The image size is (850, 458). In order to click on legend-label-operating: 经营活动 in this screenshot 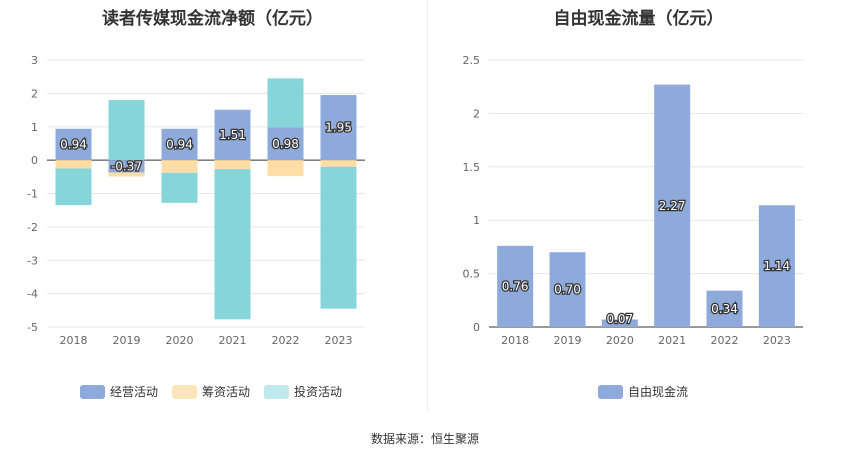, I will do `click(134, 392)`.